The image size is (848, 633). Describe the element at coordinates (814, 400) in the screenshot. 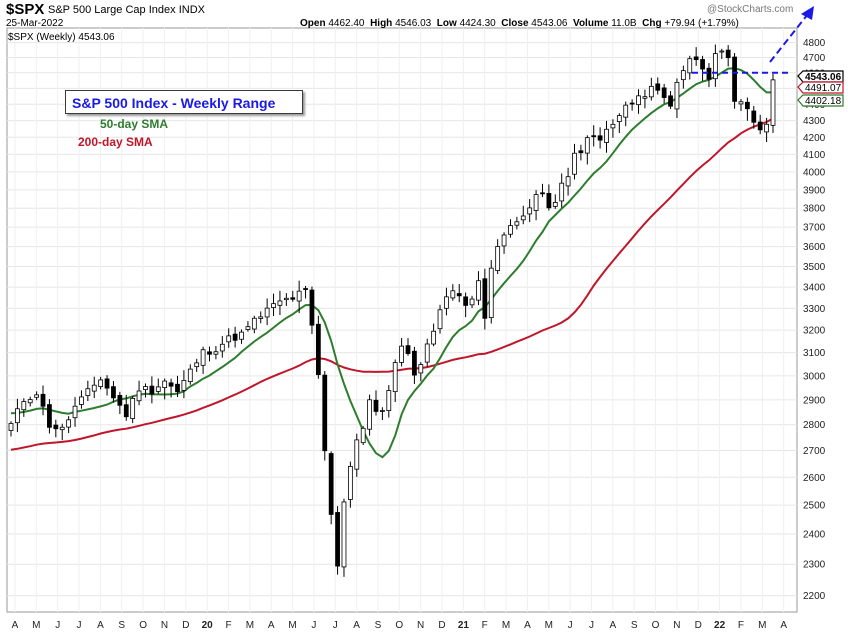

I see `y-tick-label: 2900` at that location.